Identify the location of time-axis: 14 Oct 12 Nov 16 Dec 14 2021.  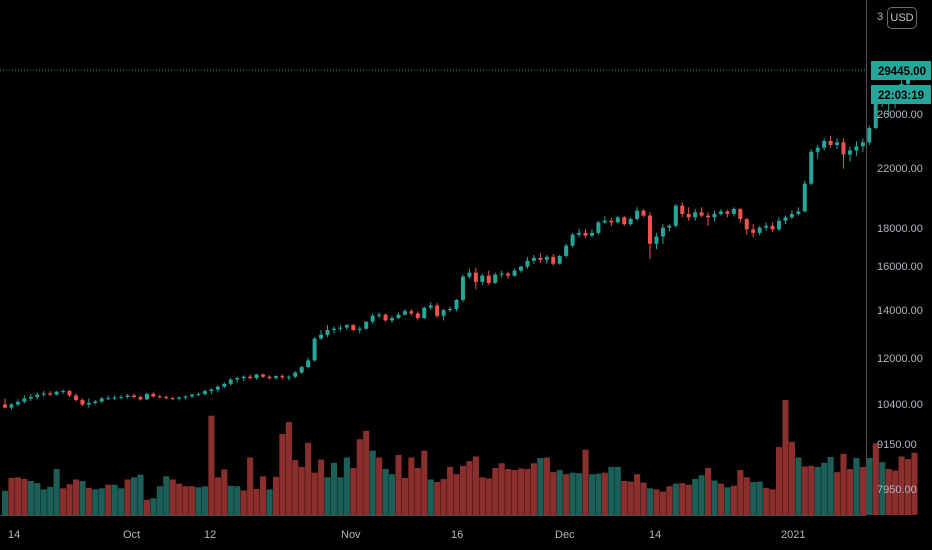
(406, 535).